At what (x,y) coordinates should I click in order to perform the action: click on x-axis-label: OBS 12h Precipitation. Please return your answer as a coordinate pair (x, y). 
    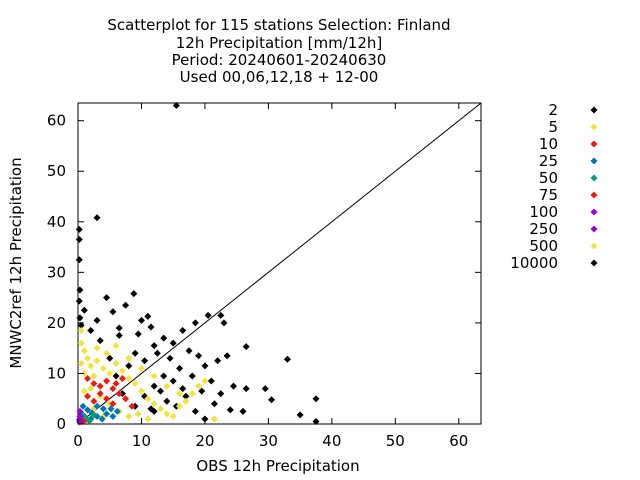
    Looking at the image, I should click on (277, 466).